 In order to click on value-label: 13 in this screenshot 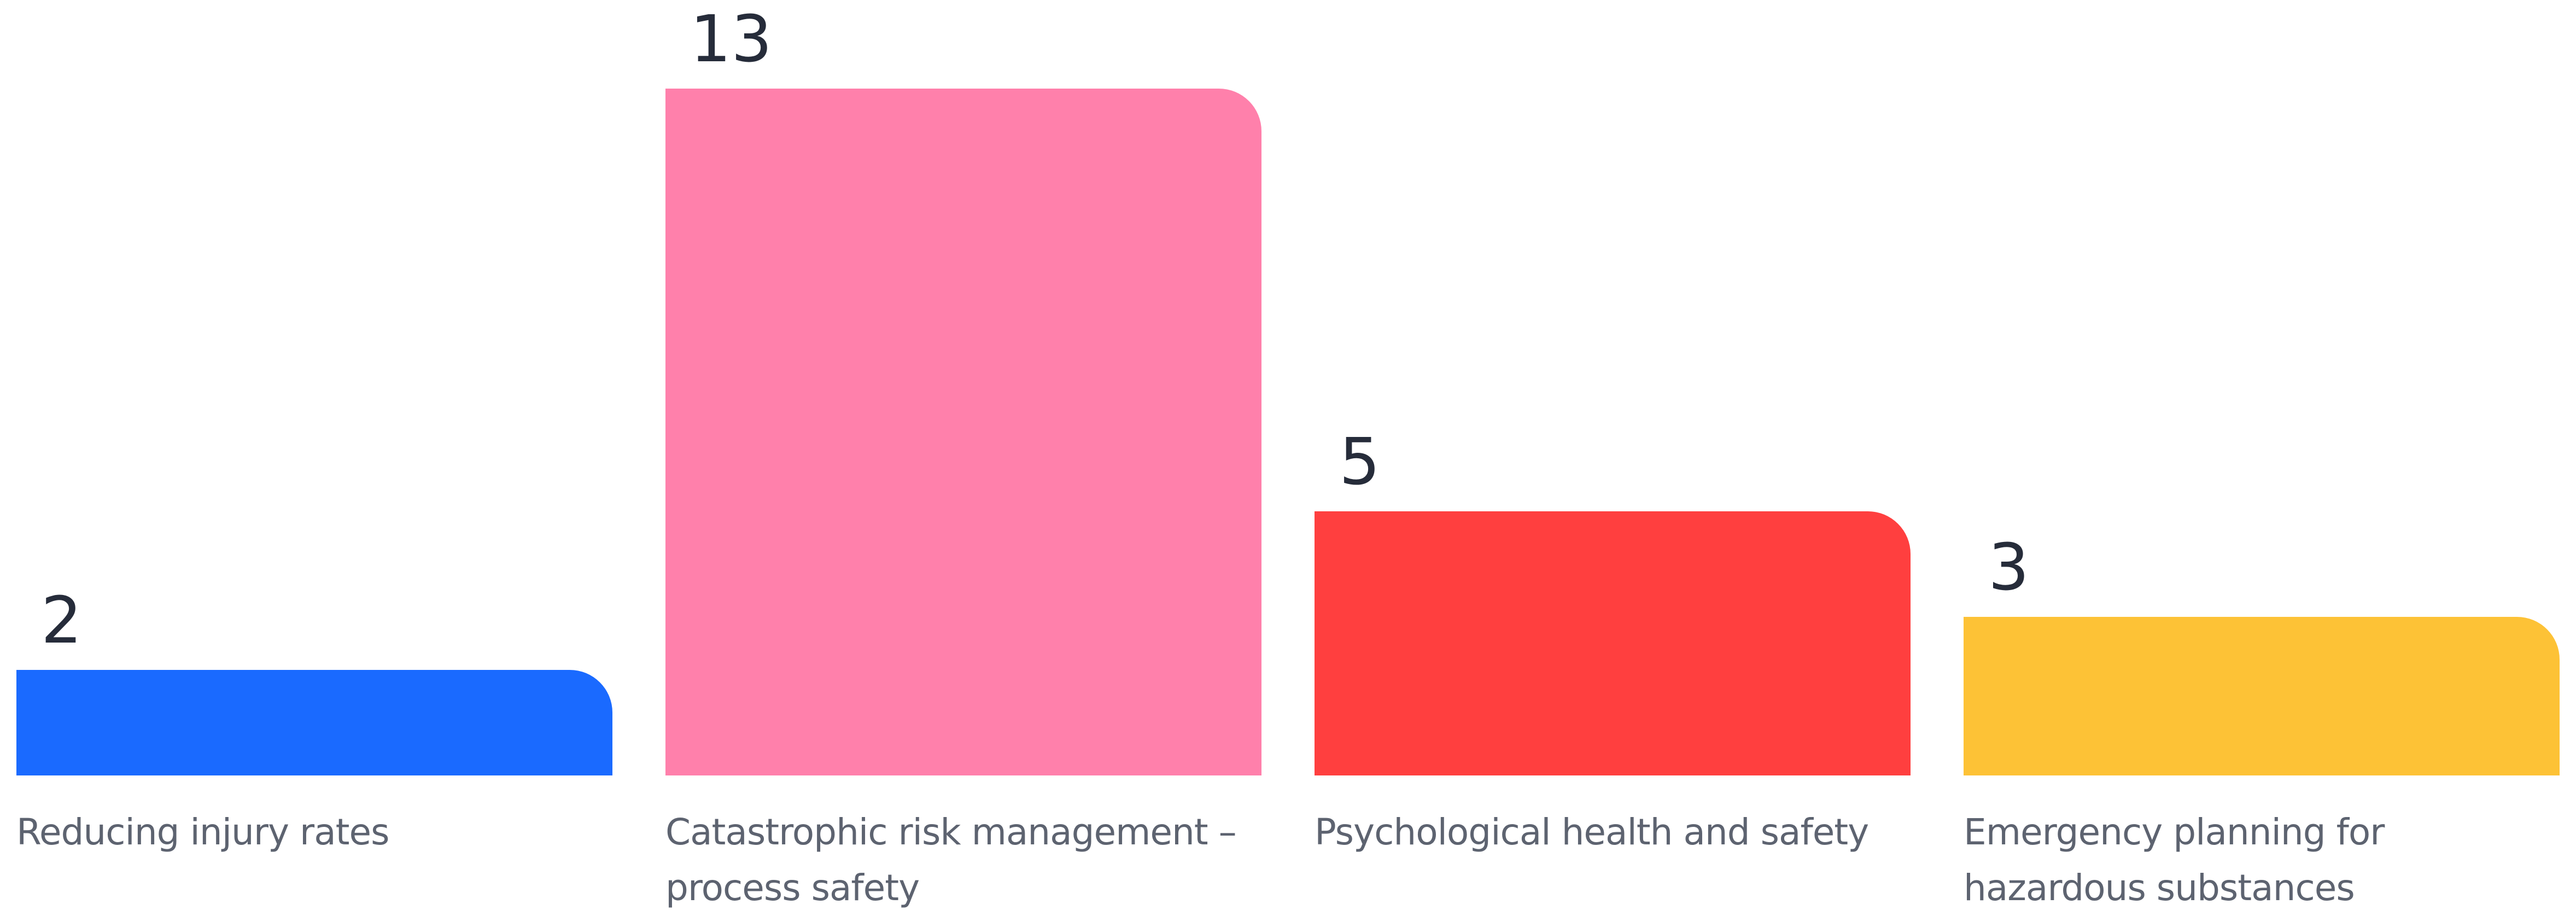, I will do `click(731, 39)`.